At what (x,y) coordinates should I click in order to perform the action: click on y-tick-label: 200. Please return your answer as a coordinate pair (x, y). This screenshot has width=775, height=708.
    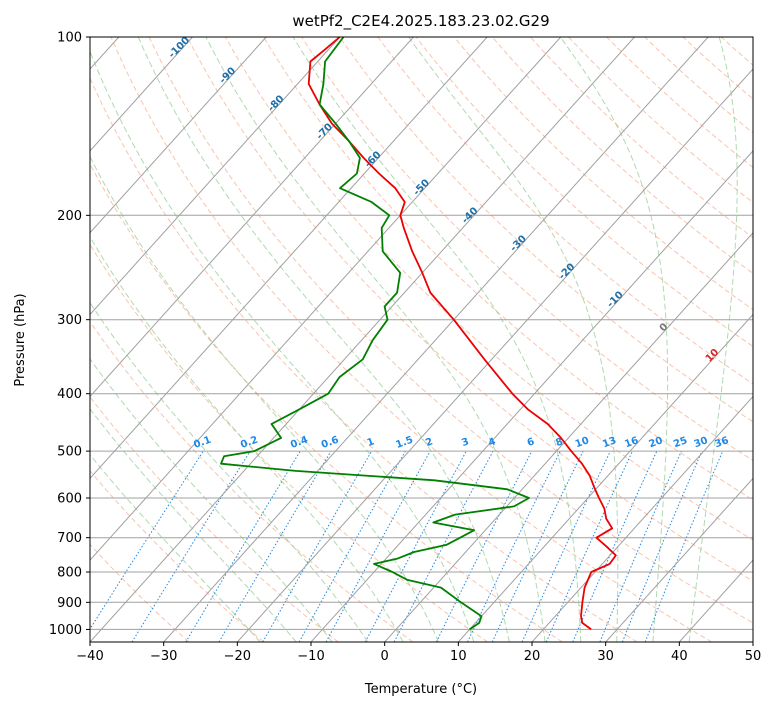
    Looking at the image, I should click on (69, 216).